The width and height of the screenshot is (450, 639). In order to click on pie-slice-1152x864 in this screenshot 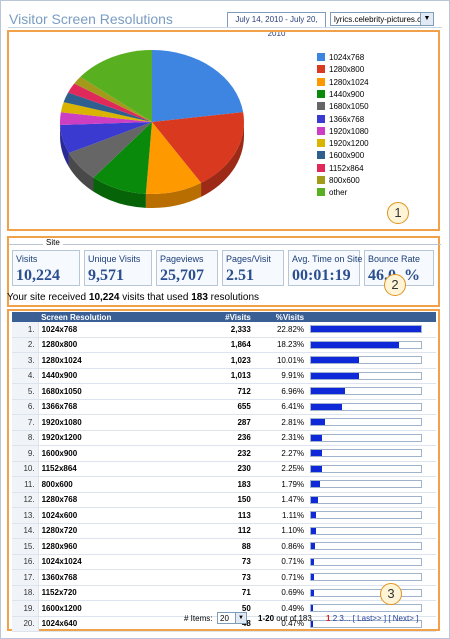, I will do `click(110, 102)`.